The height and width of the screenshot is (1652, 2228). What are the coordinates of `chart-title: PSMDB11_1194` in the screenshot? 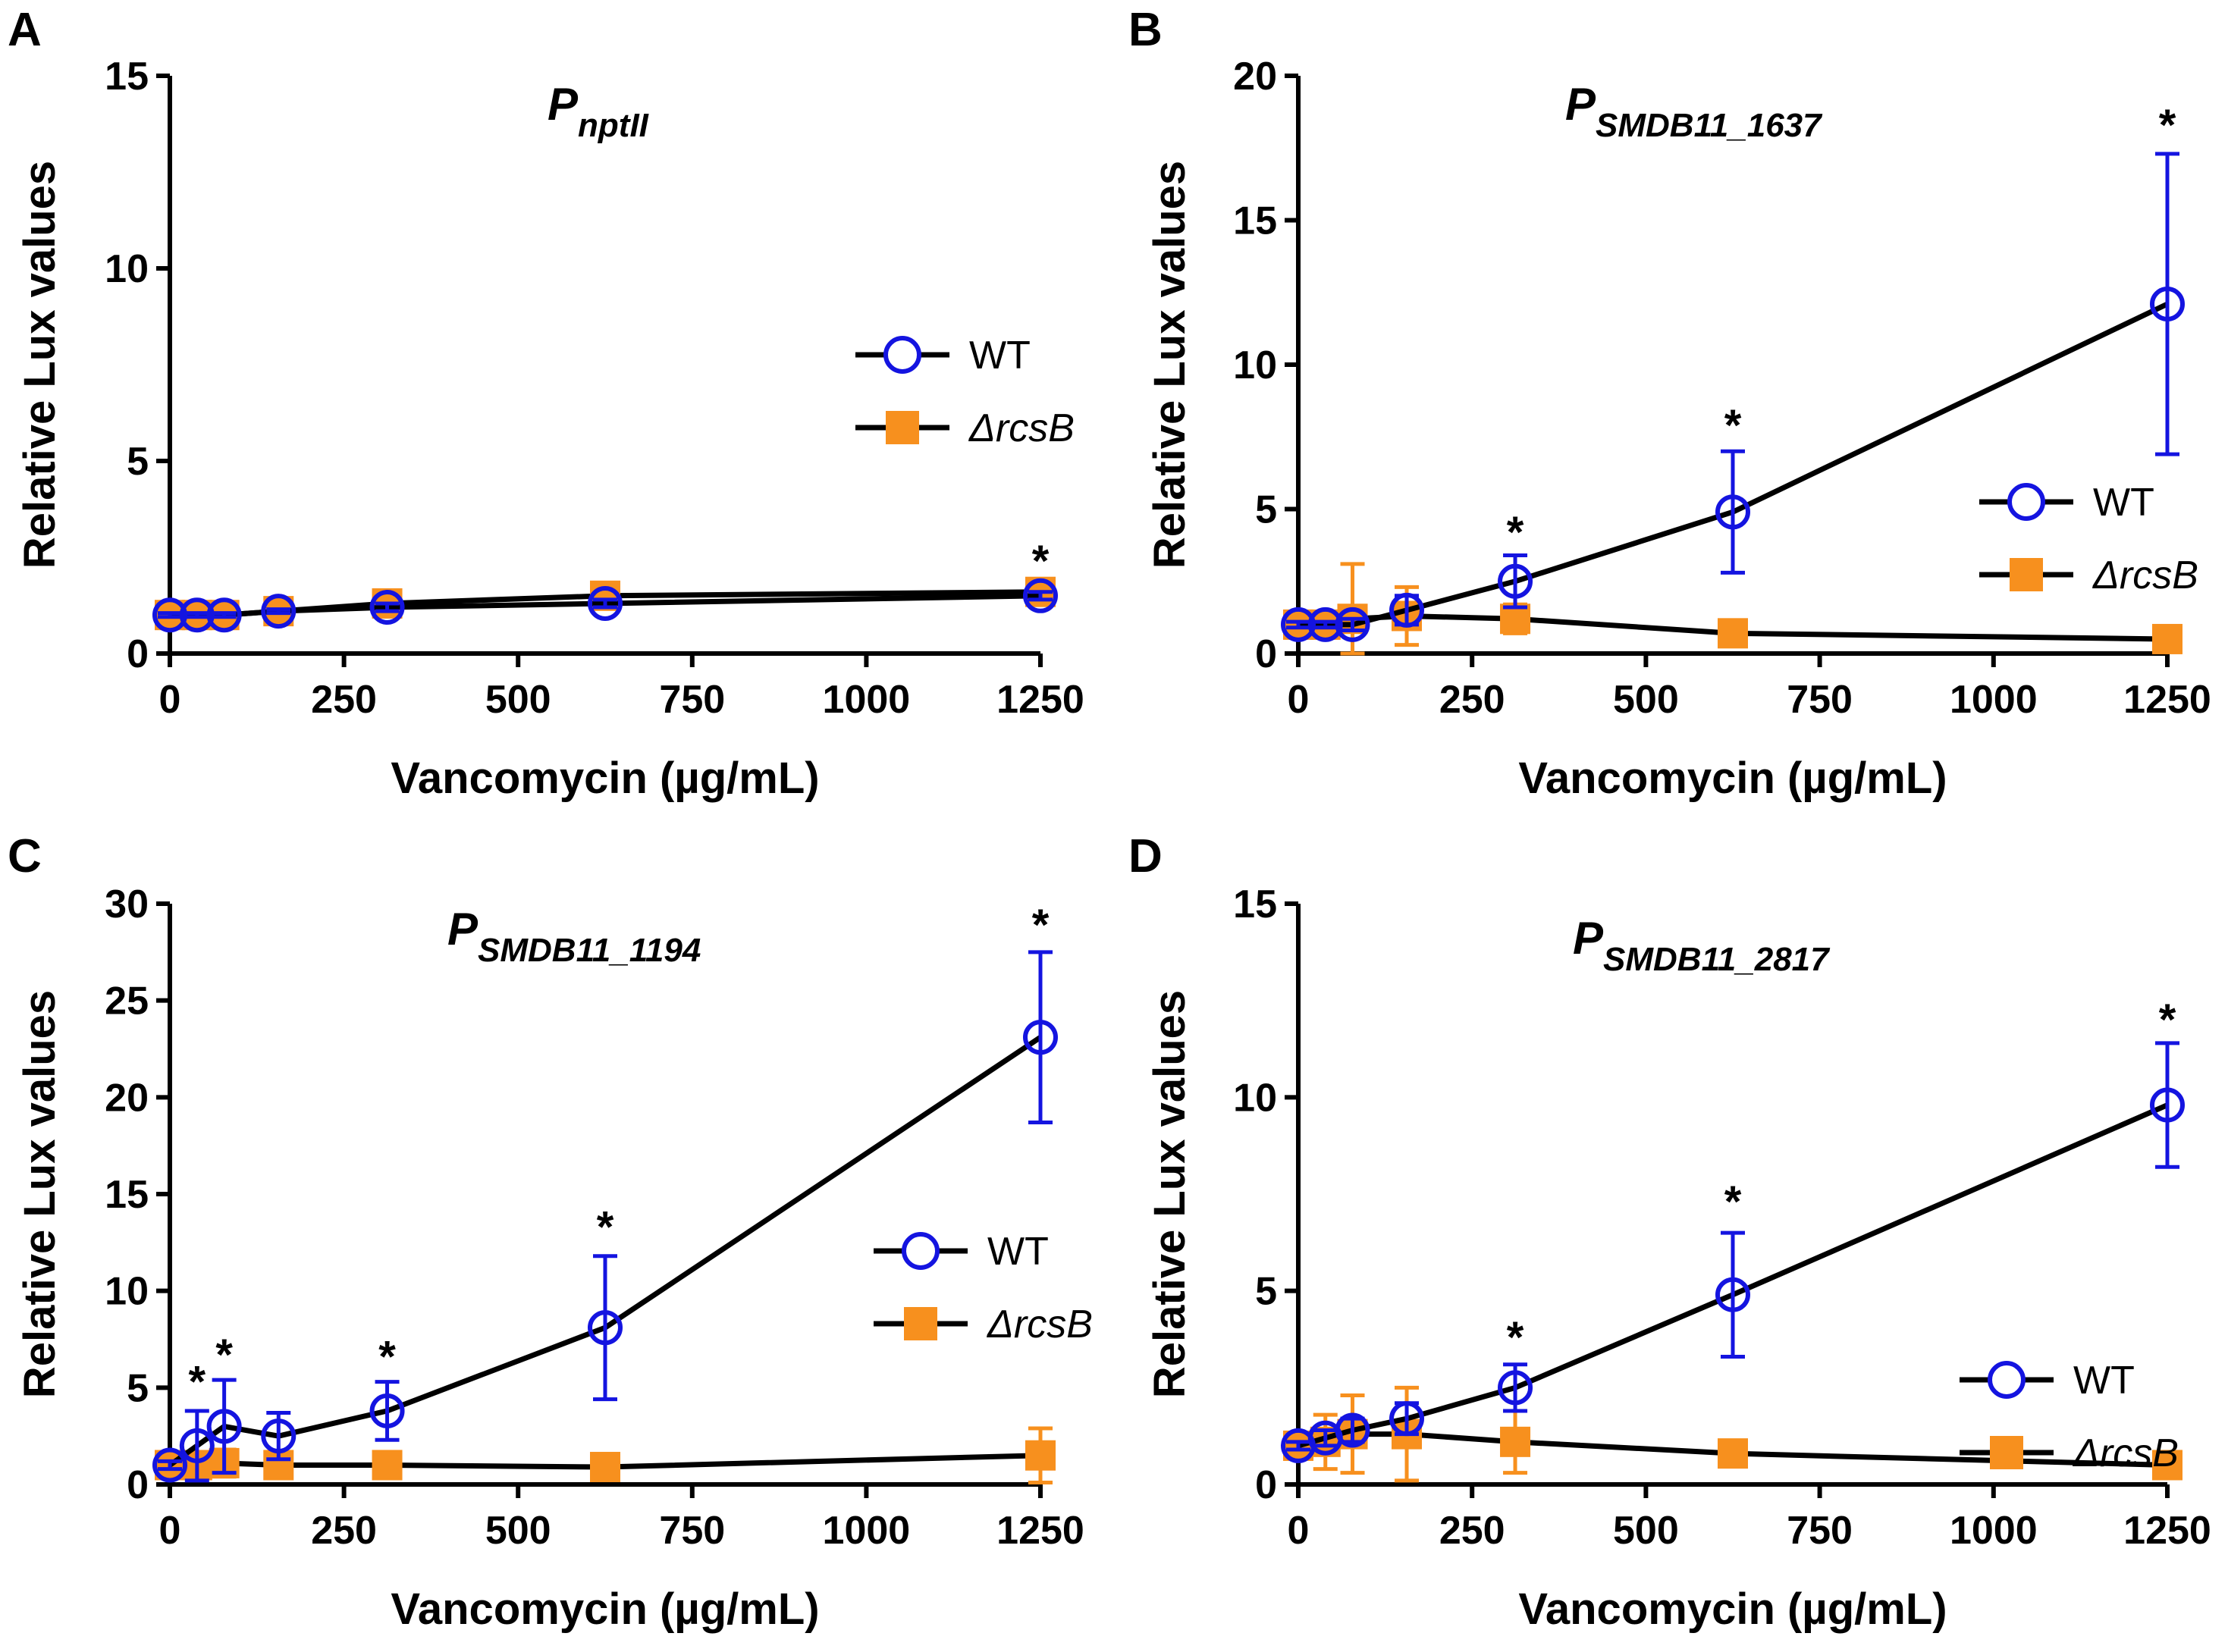 It's located at (574, 936).